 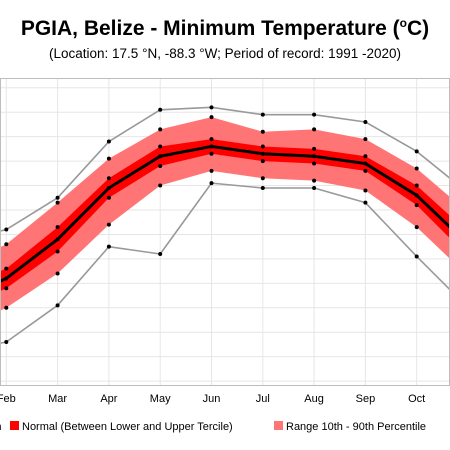 What do you see at coordinates (8, 399) in the screenshot?
I see `x-tick-label: Feb` at bounding box center [8, 399].